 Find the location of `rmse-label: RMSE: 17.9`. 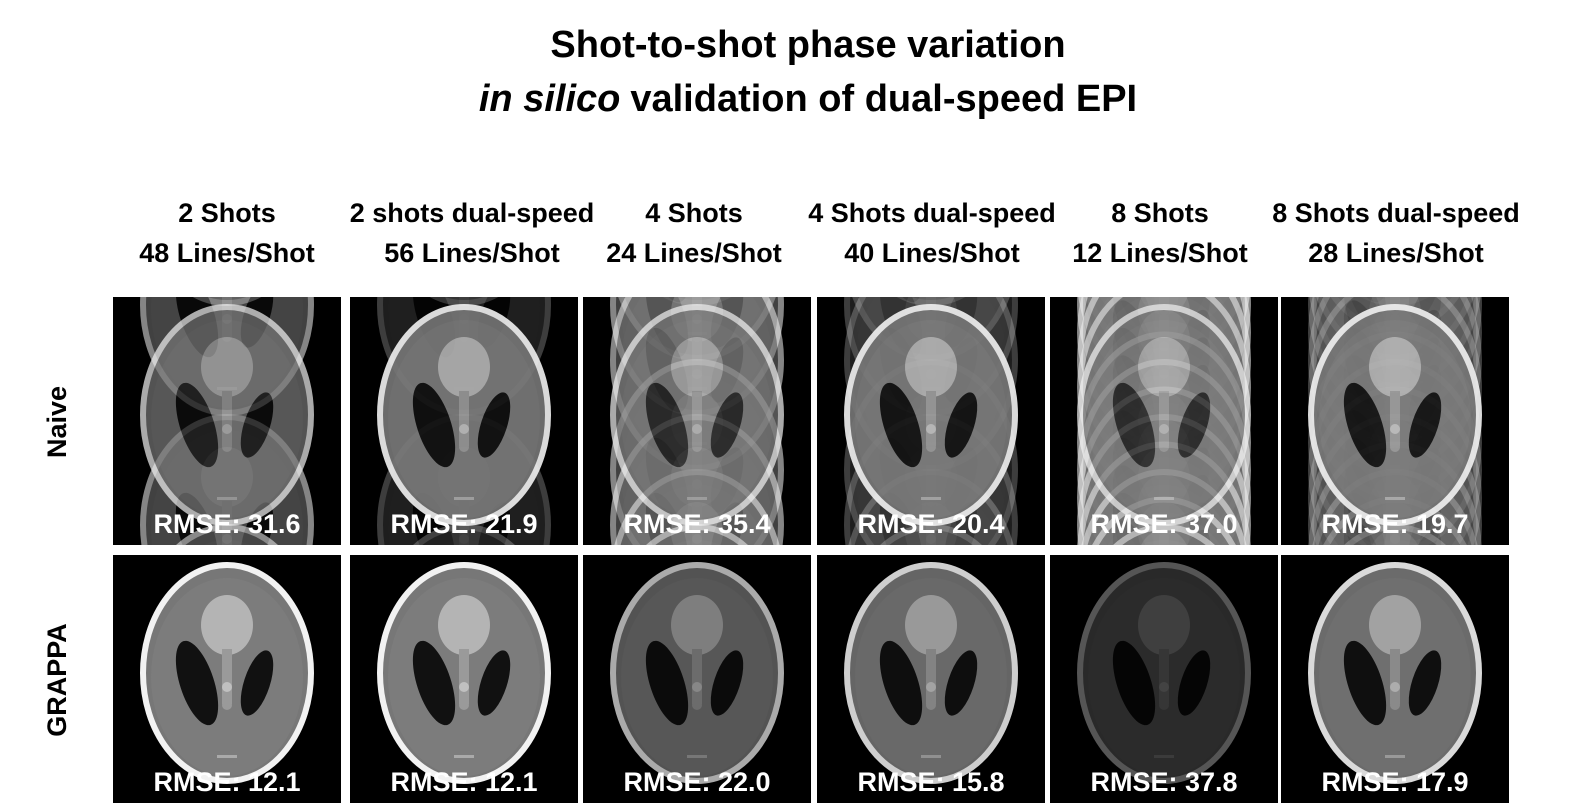

rmse-label: RMSE: 17.9 is located at coordinates (1394, 782).